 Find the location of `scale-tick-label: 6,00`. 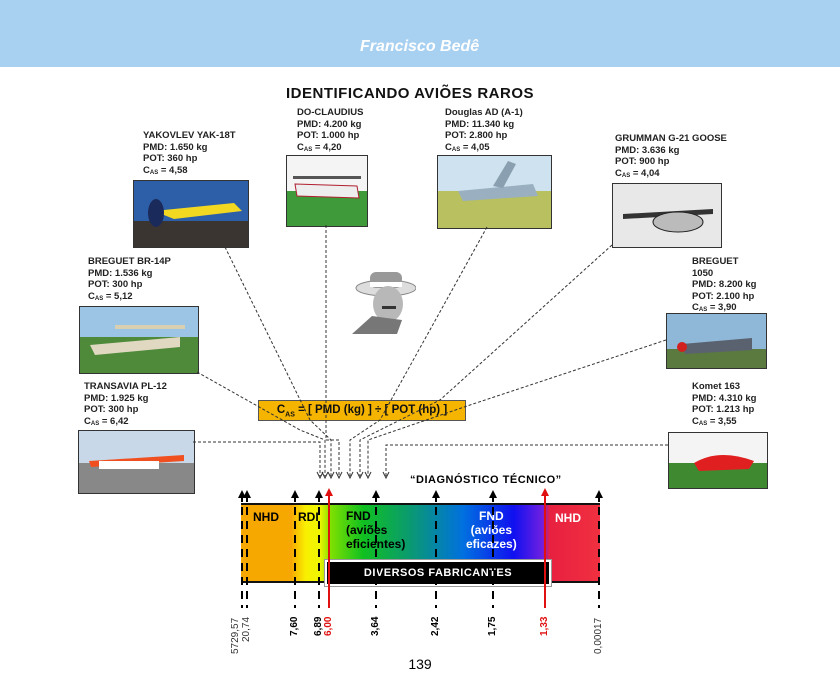

scale-tick-label: 6,00 is located at coordinates (328, 626).